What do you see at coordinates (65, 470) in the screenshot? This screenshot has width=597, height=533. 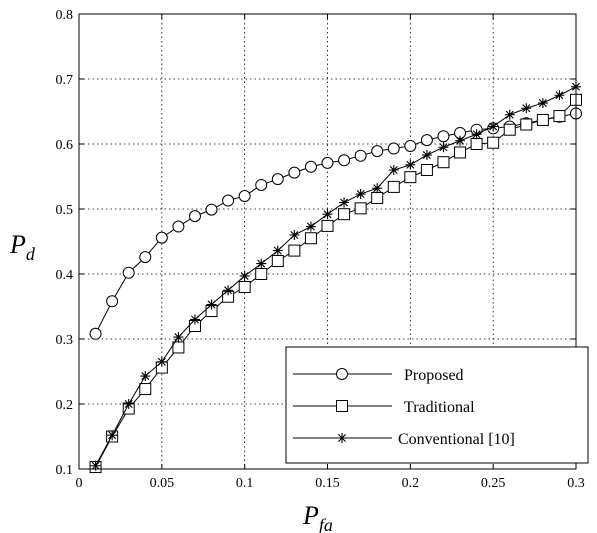 I see `y-tick-label: 0.1` at bounding box center [65, 470].